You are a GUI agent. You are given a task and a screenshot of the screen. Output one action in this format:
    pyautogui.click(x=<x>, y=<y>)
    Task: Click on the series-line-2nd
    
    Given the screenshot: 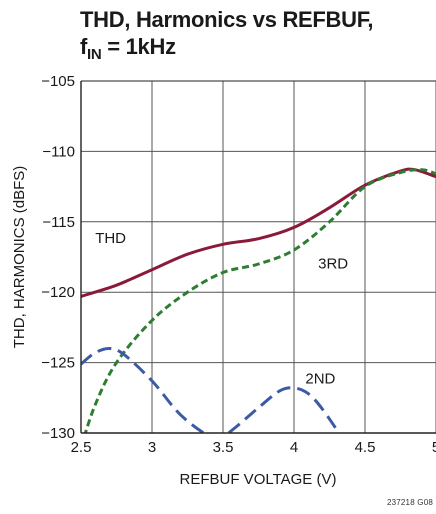 What is the action you would take?
    pyautogui.click(x=211, y=389)
    